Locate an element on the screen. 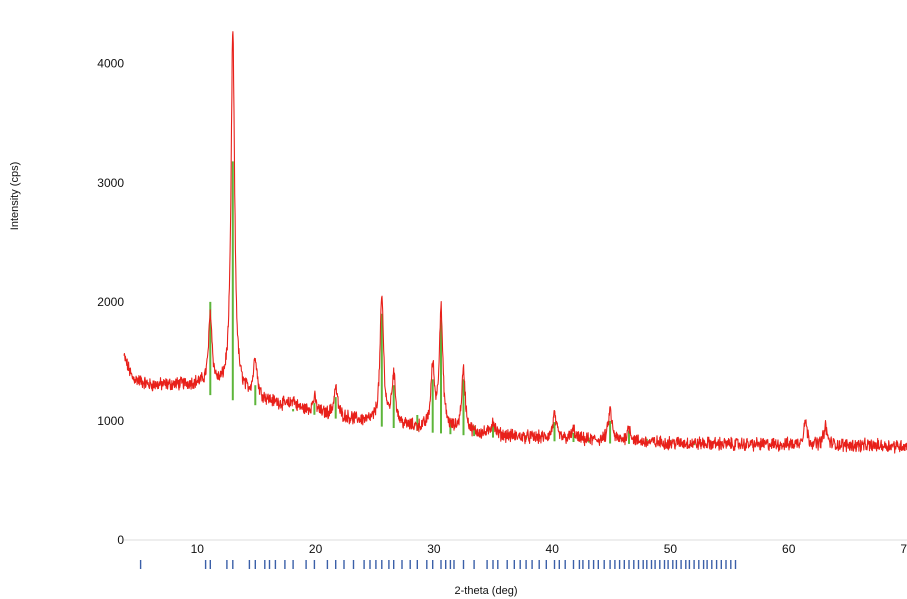 This screenshot has height=599, width=907. y-axis-label: Intensity (cps) is located at coordinates (15, 196).